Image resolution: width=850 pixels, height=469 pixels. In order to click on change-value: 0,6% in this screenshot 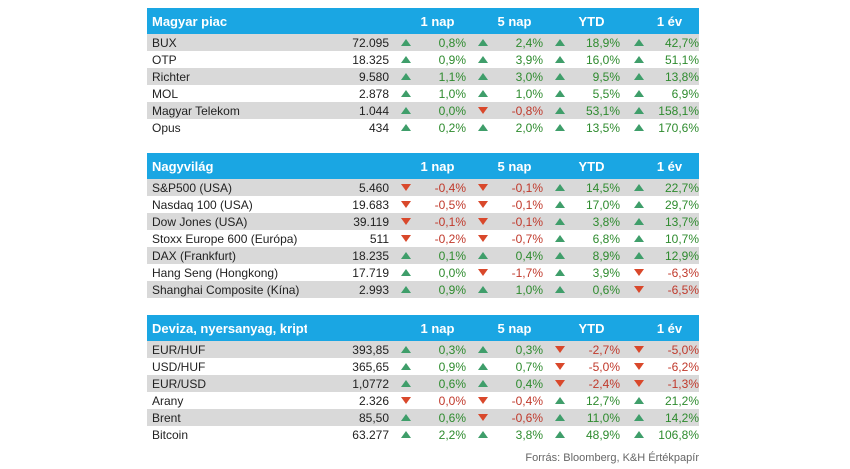, I will do `click(452, 417)`.